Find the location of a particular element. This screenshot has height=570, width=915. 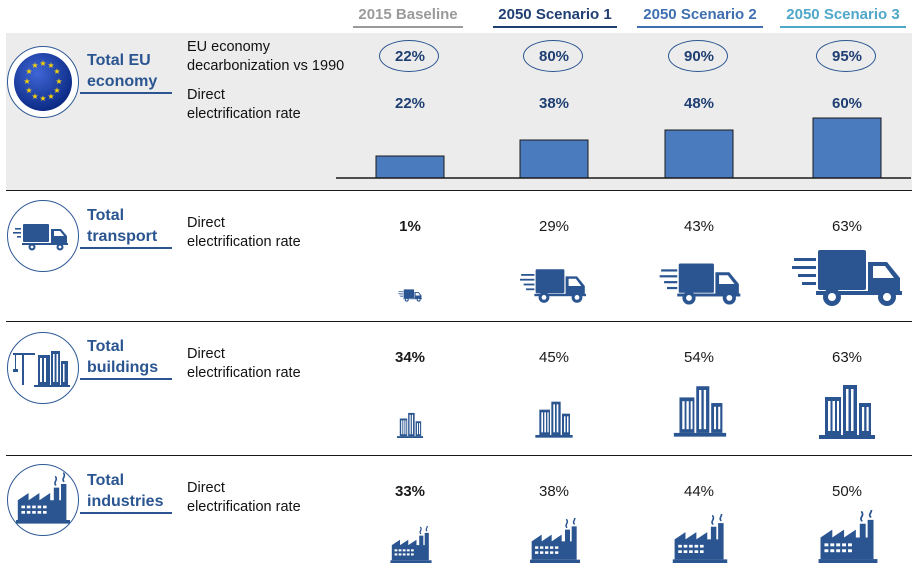

transport-title-underline is located at coordinates (126, 248).